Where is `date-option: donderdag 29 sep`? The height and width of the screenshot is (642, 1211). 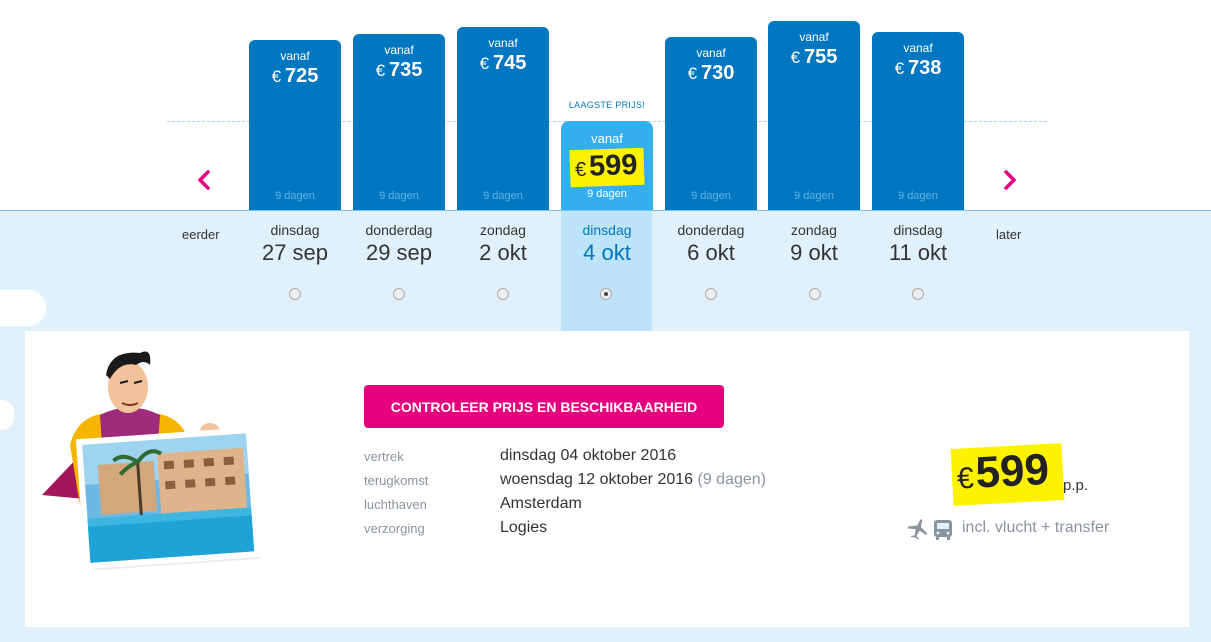 date-option: donderdag 29 sep is located at coordinates (399, 244).